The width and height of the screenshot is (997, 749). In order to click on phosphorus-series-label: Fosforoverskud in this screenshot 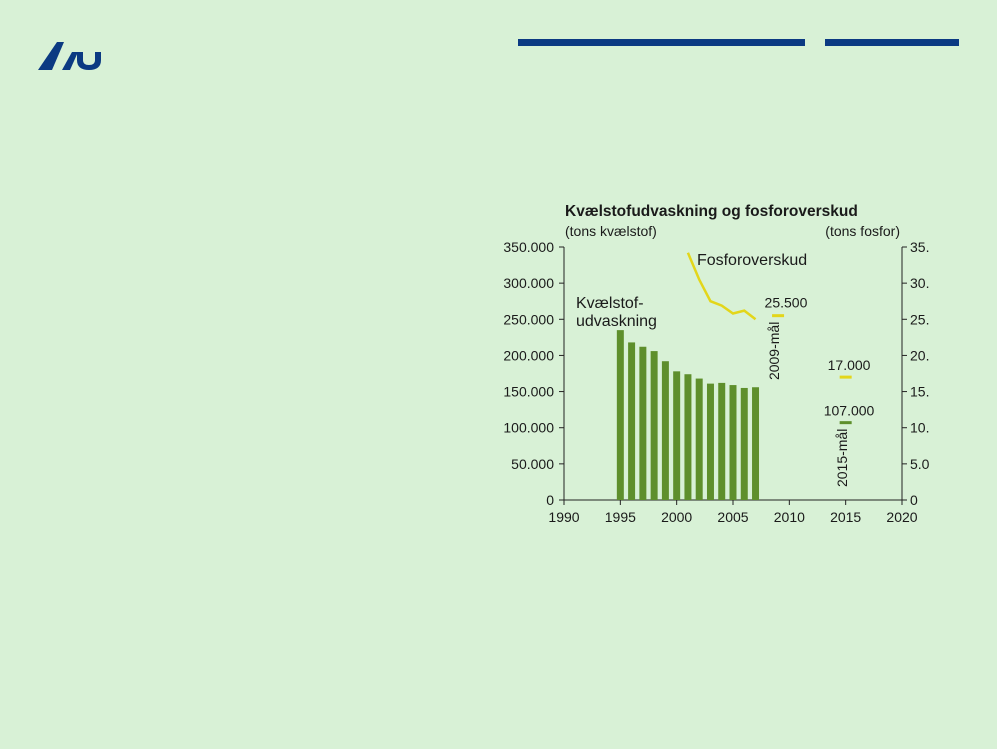, I will do `click(752, 260)`.